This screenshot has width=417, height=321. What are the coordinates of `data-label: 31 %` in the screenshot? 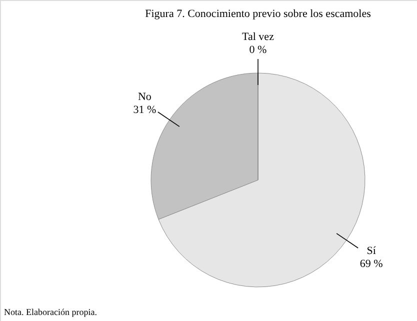 It's located at (144, 110).